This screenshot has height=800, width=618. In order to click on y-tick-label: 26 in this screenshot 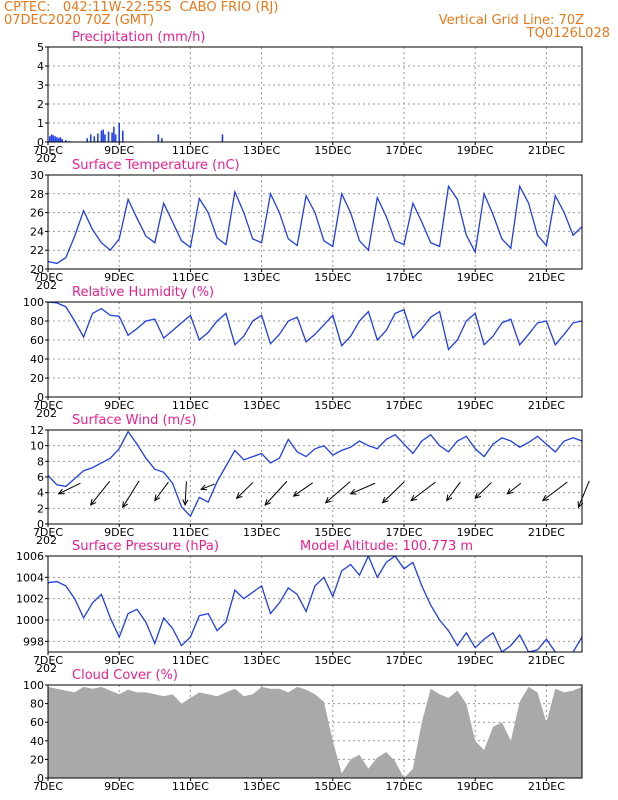, I will do `click(37, 213)`.